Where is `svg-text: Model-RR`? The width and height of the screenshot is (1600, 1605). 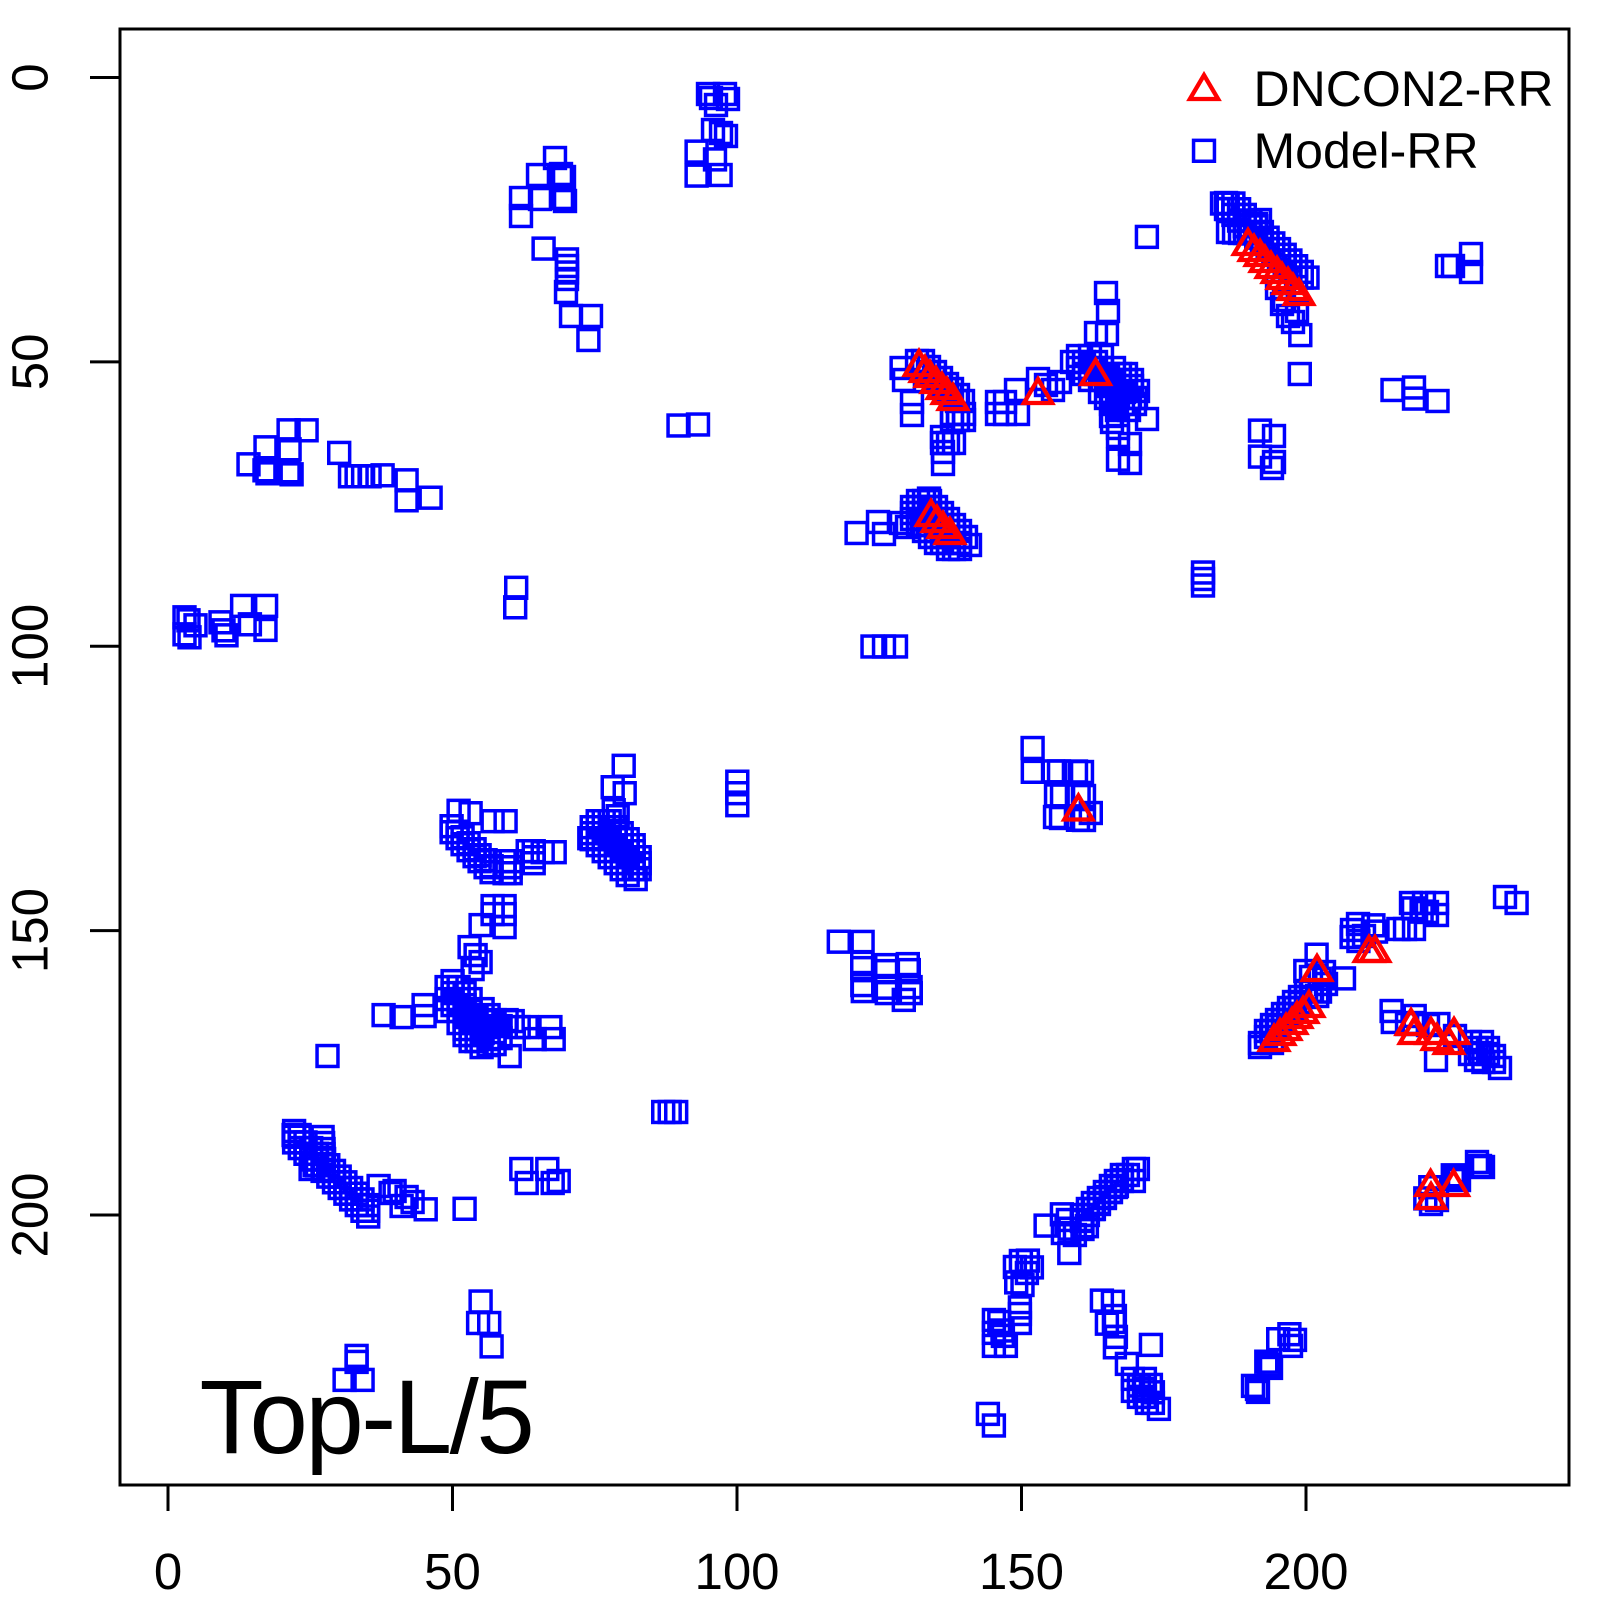
svg-text: Model-RR is located at coordinates (1366, 151).